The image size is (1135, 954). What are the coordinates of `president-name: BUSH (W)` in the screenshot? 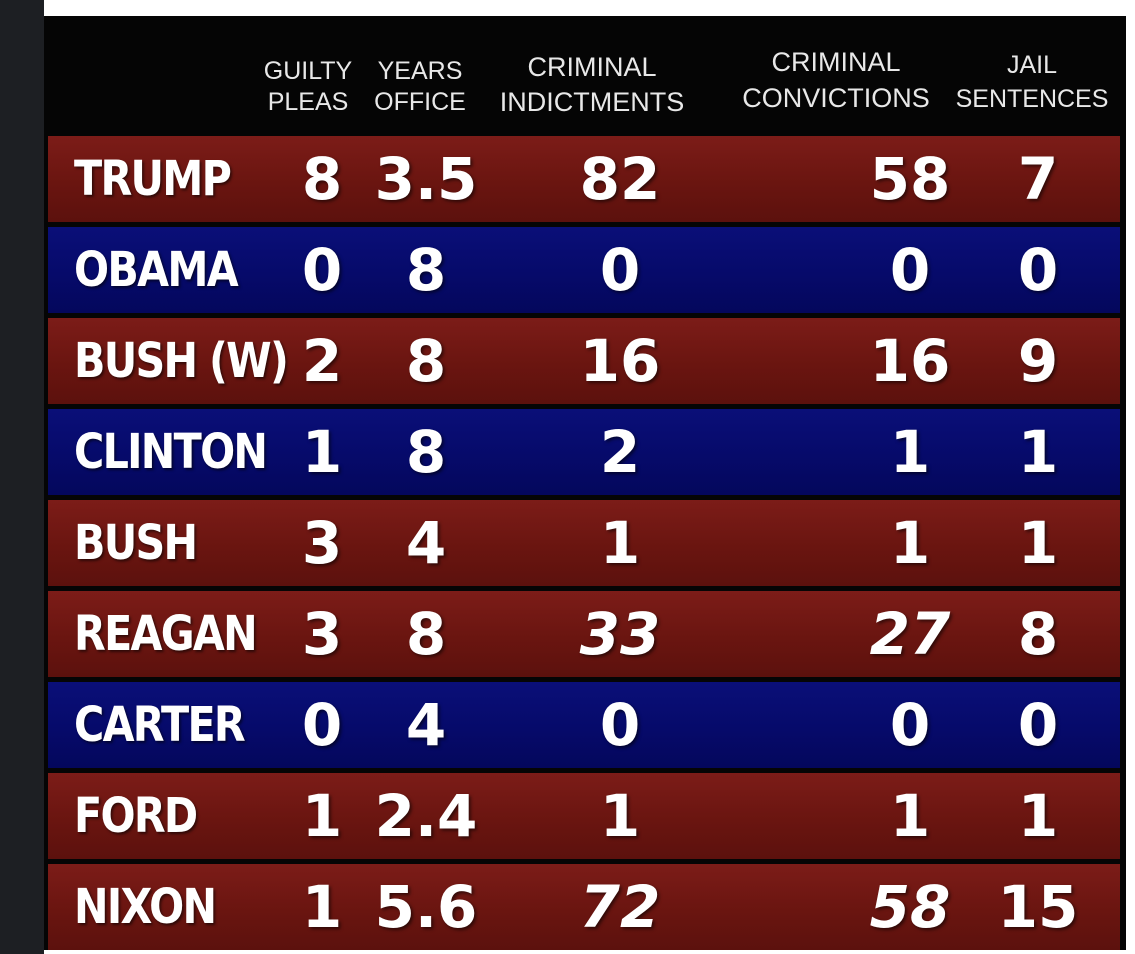 It's located at (181, 361).